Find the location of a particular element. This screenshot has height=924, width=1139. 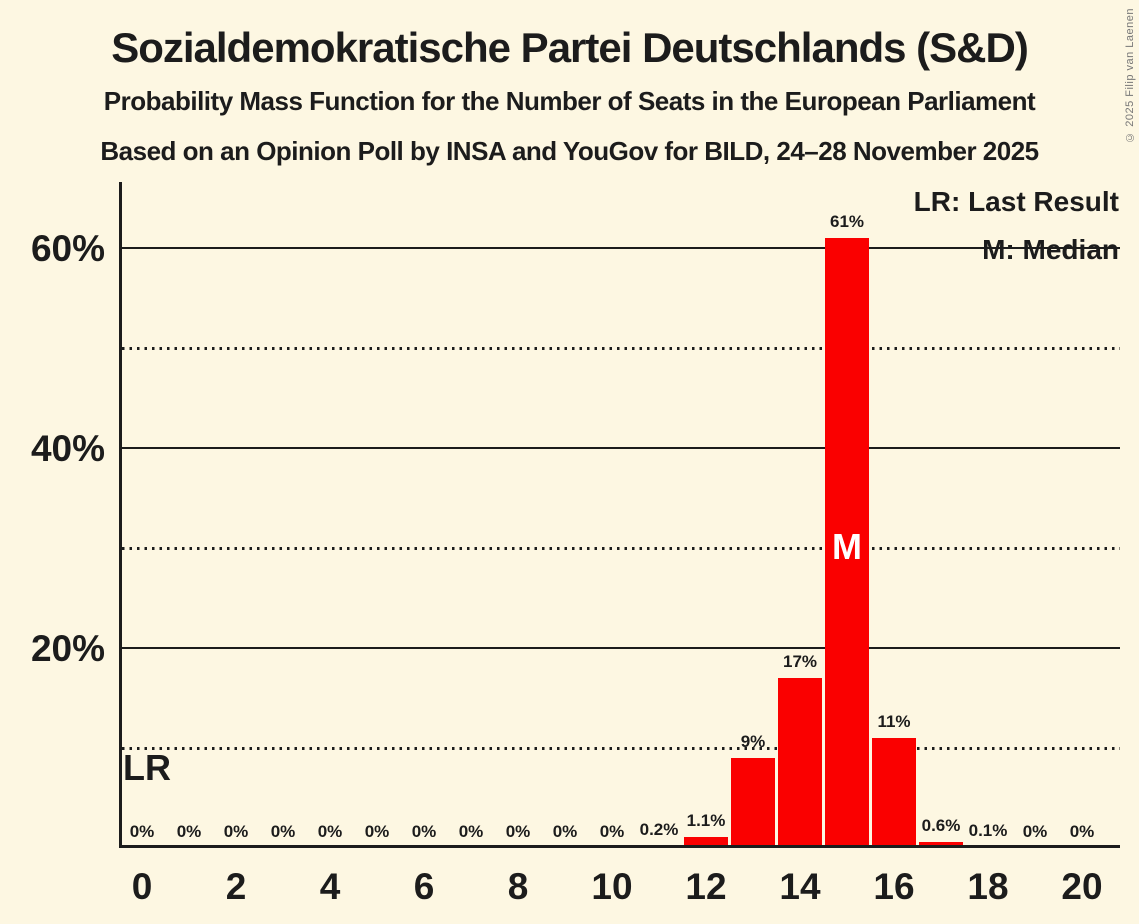

bar-value-label-seat-5: 0% is located at coordinates (377, 831).